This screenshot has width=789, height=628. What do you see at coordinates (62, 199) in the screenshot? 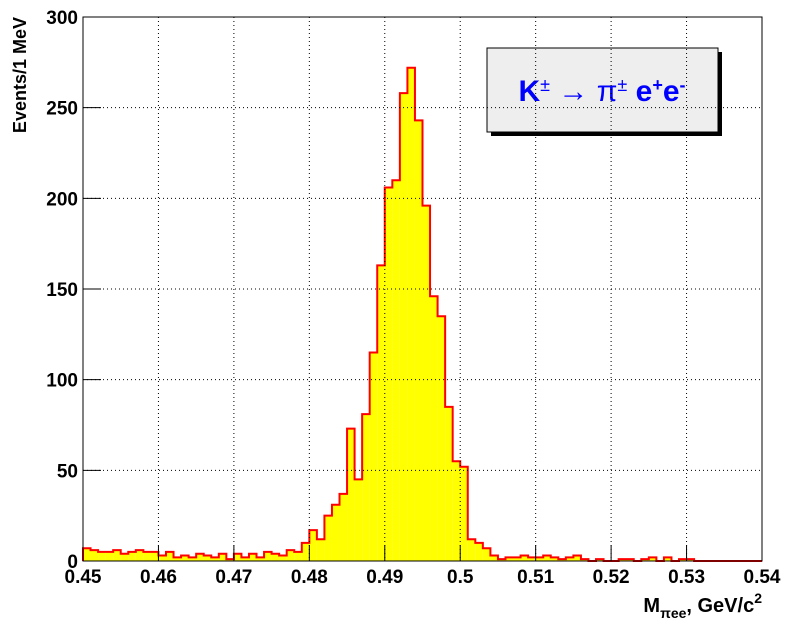
I see `y-tick-label: 200` at bounding box center [62, 199].